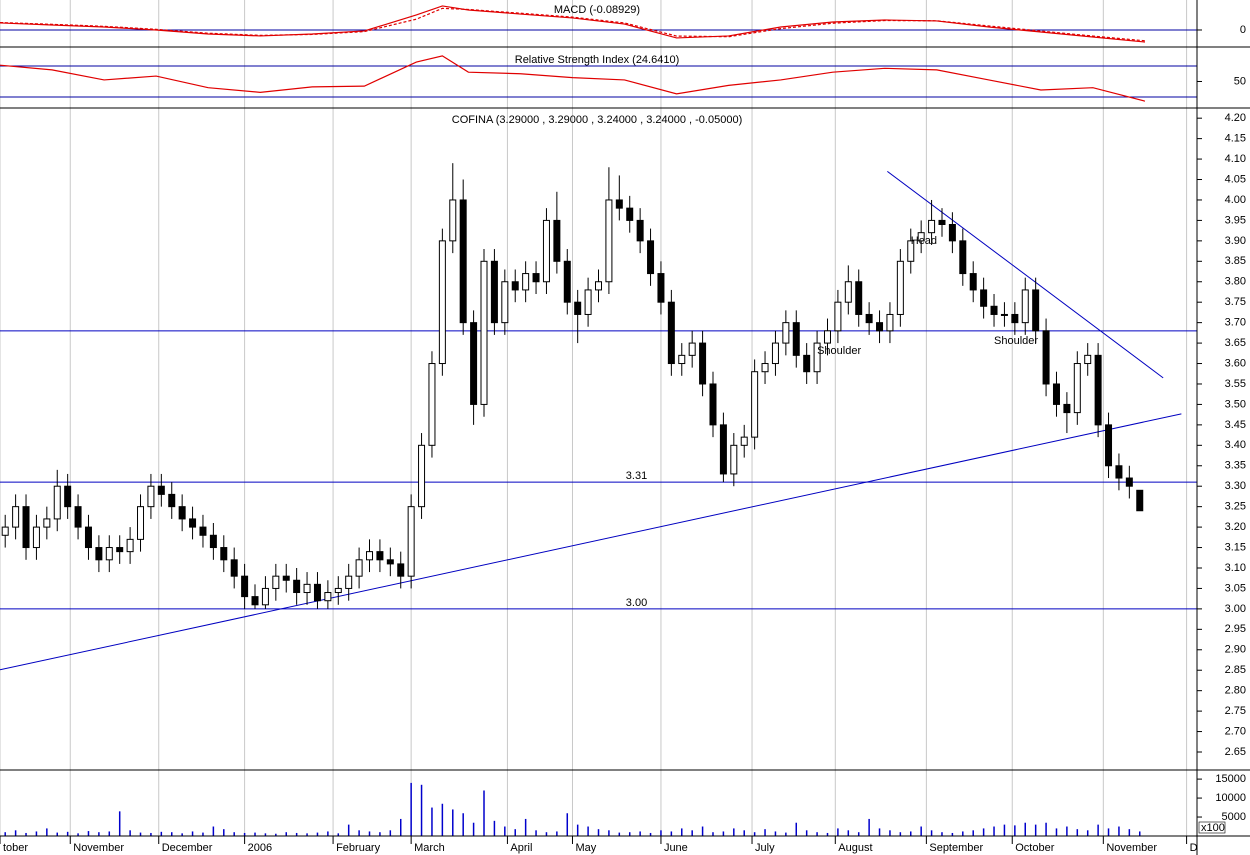  I want to click on y-tick-label: 2.95, so click(1235, 629).